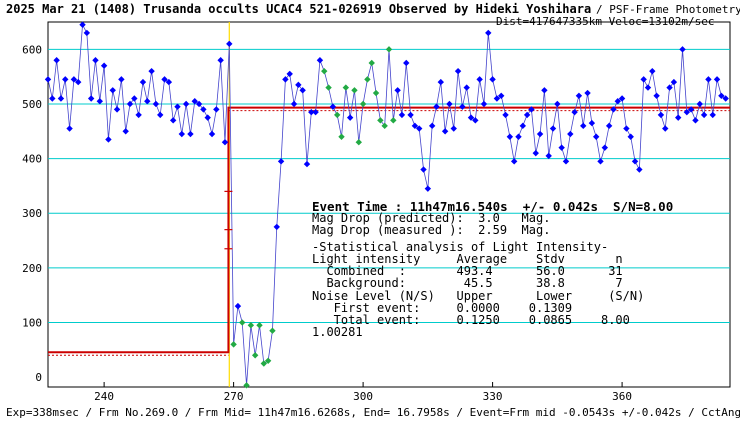  I want to click on first-event-row: First event: 0.0000 0.1309, so click(442, 308).